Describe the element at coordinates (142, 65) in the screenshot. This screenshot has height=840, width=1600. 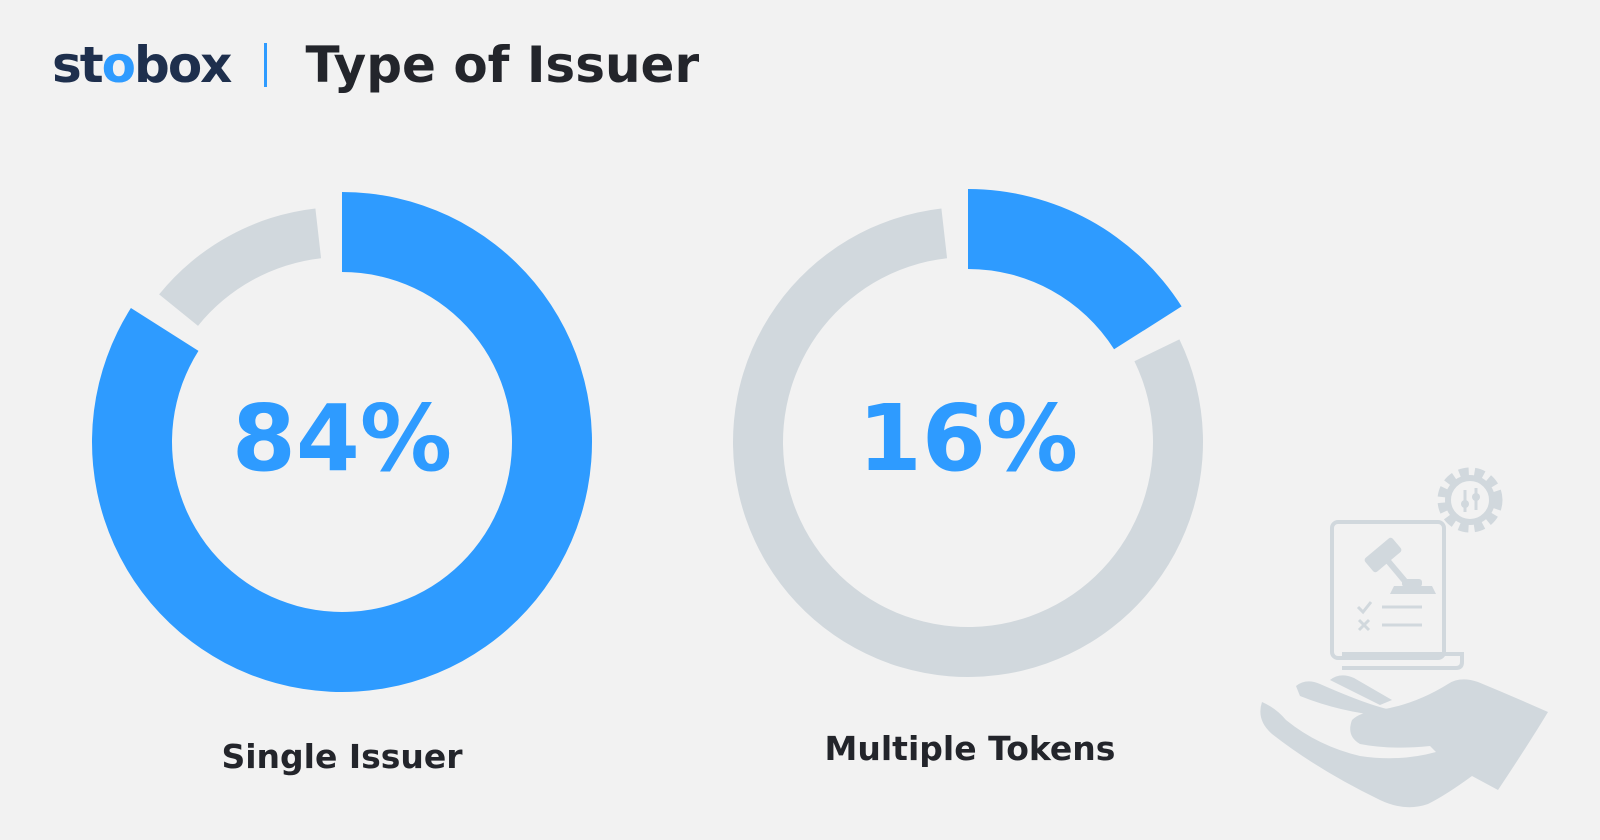
I see `stobox-logo: stobox` at that location.